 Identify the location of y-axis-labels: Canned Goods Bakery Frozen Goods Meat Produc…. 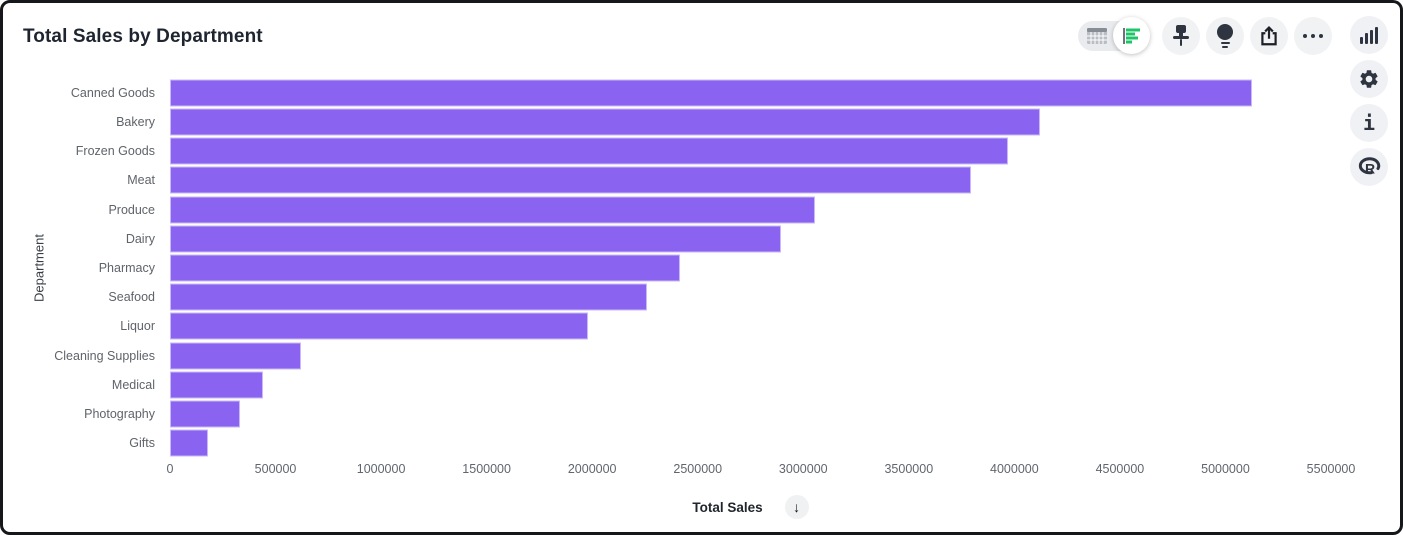
(79, 268).